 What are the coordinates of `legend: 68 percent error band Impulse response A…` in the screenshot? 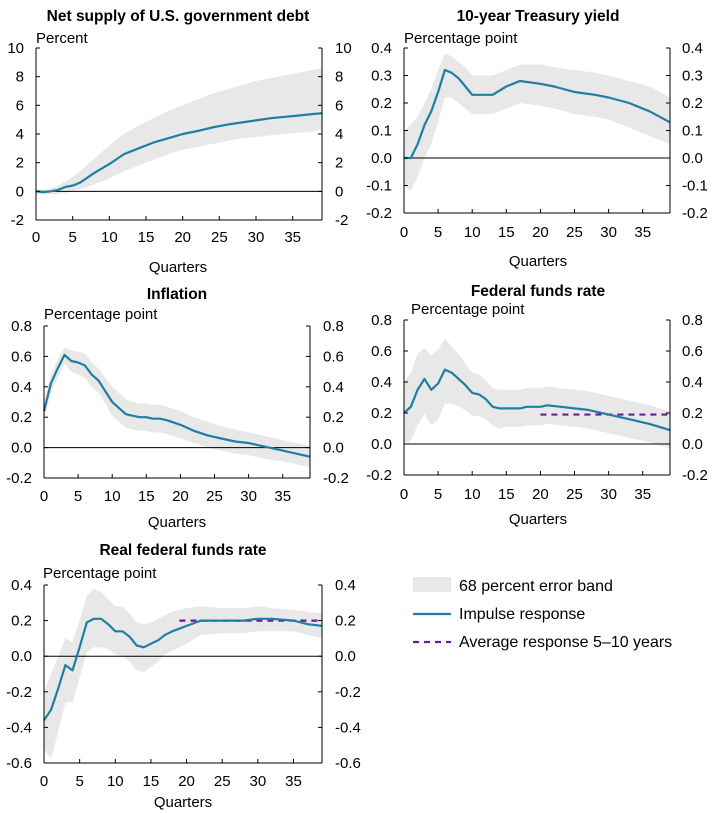 It's located at (542, 614).